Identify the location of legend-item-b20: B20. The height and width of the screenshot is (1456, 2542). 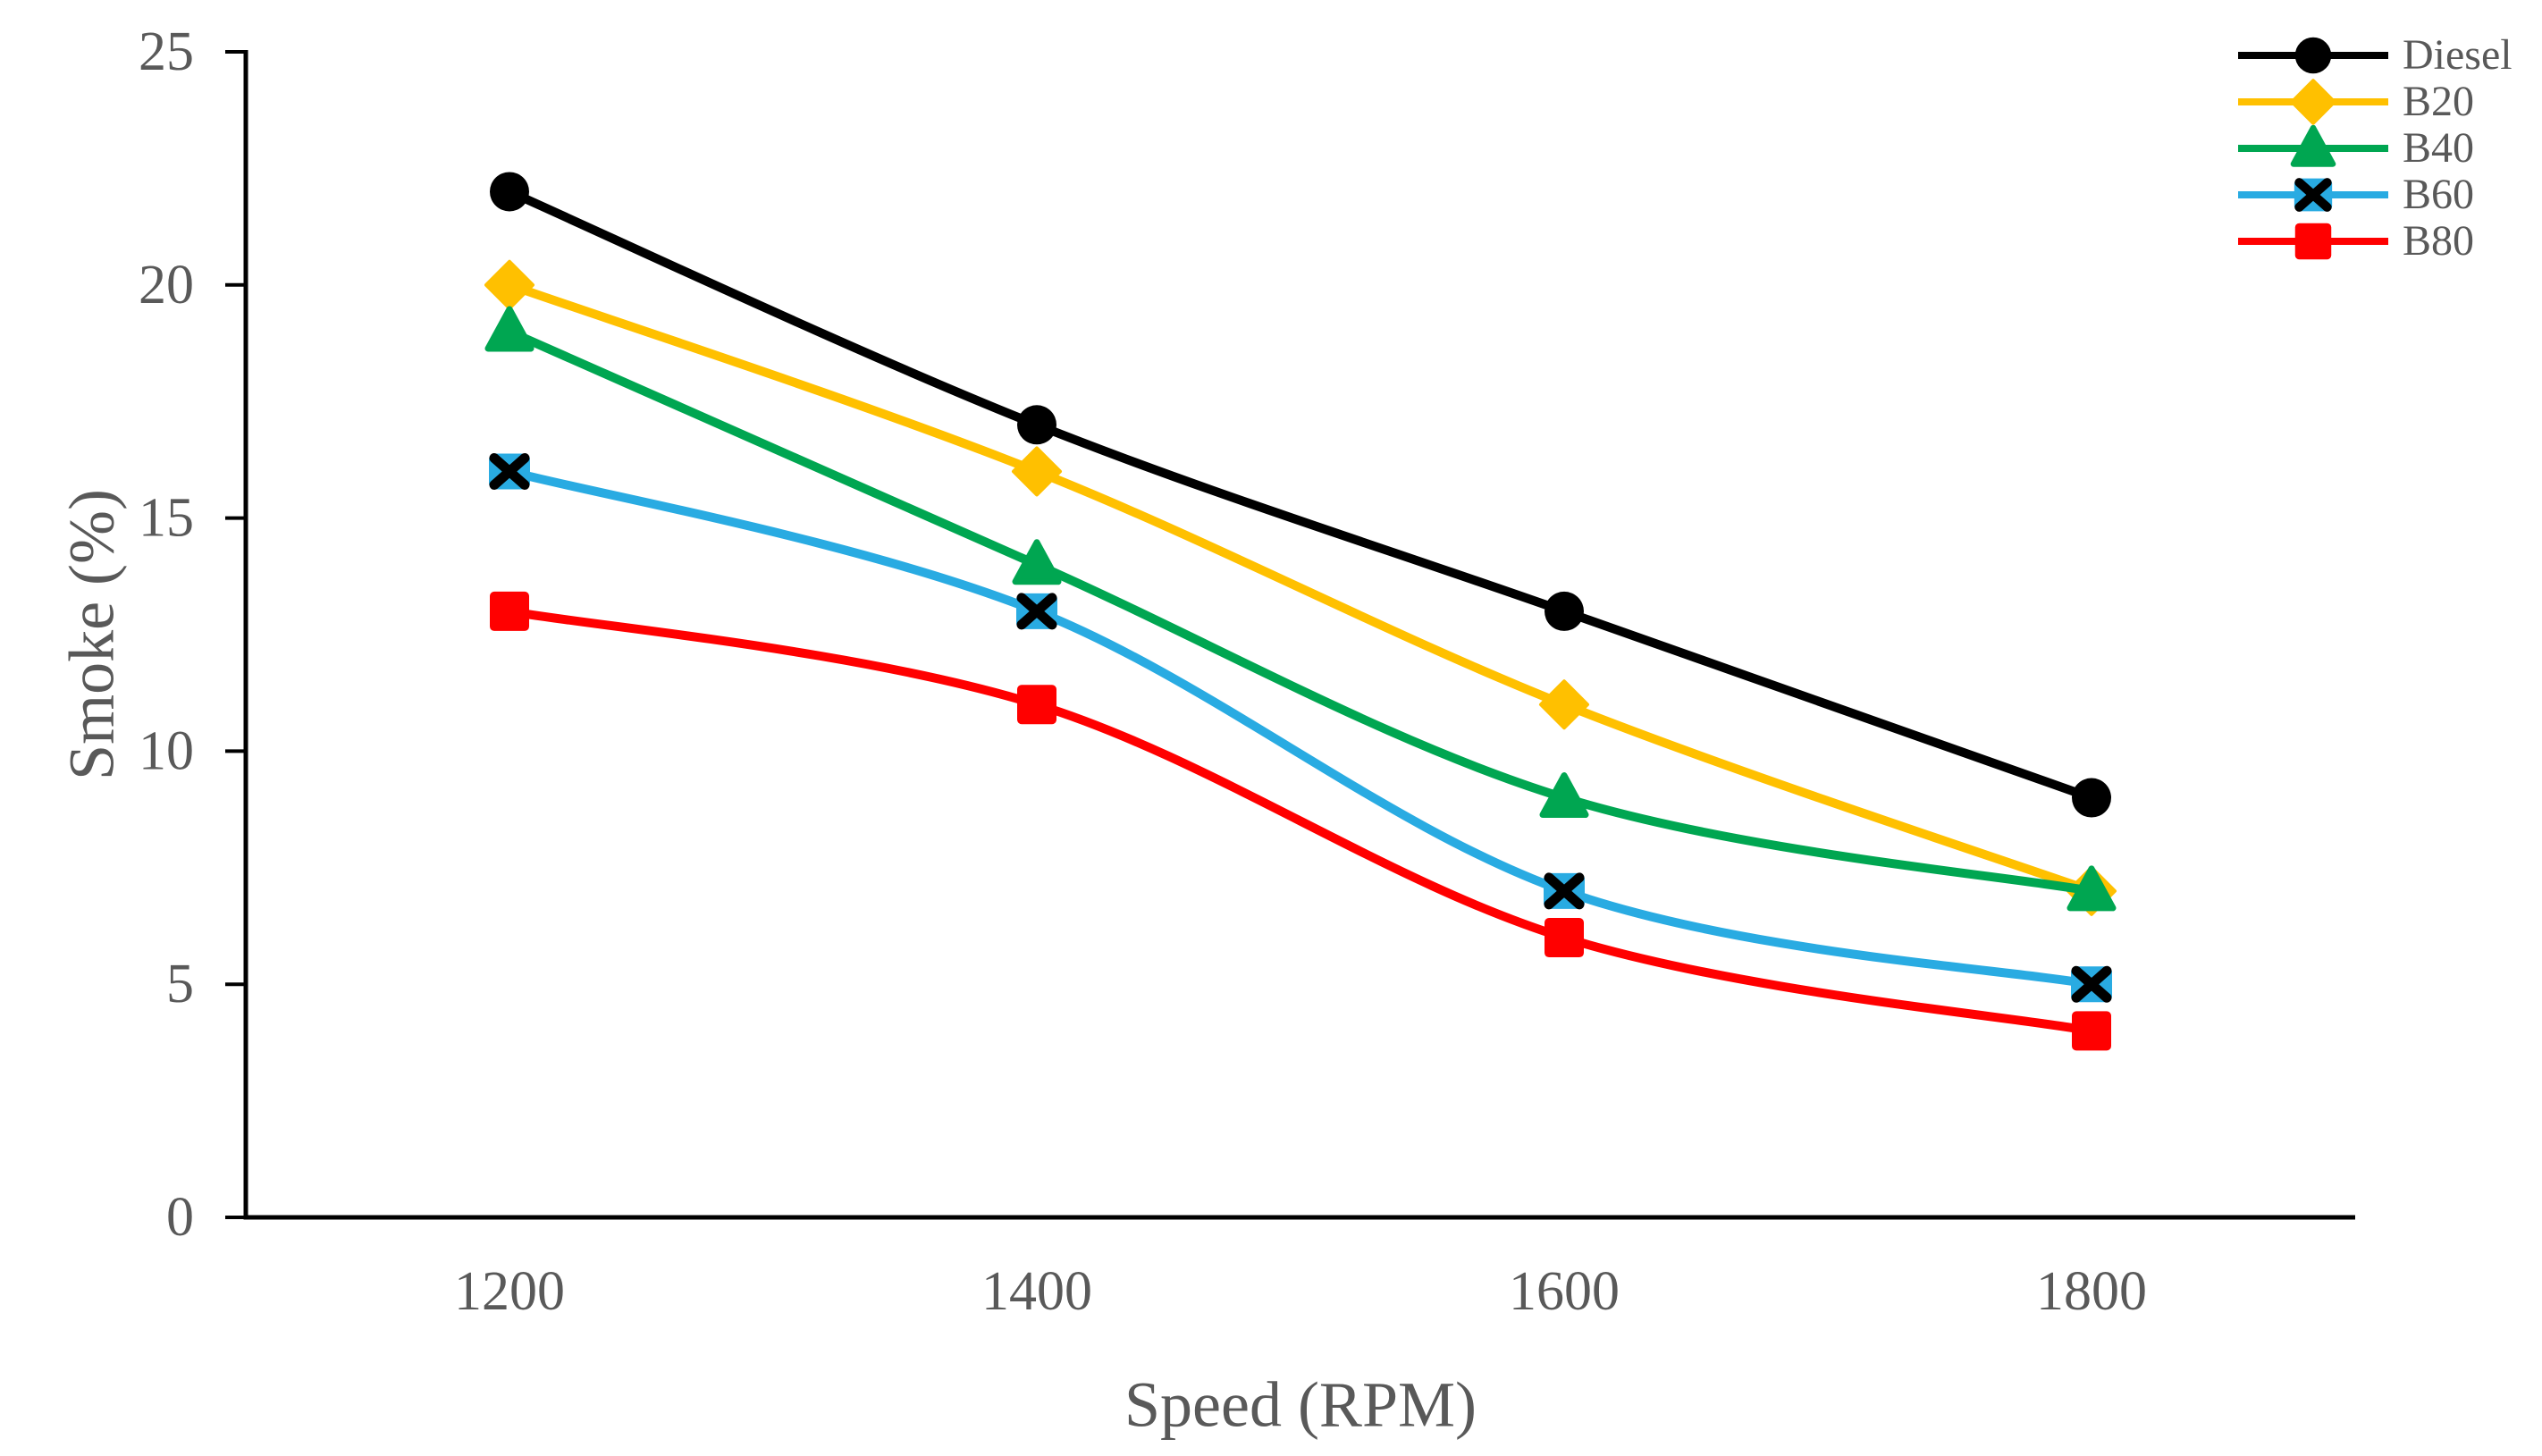
(2375, 102).